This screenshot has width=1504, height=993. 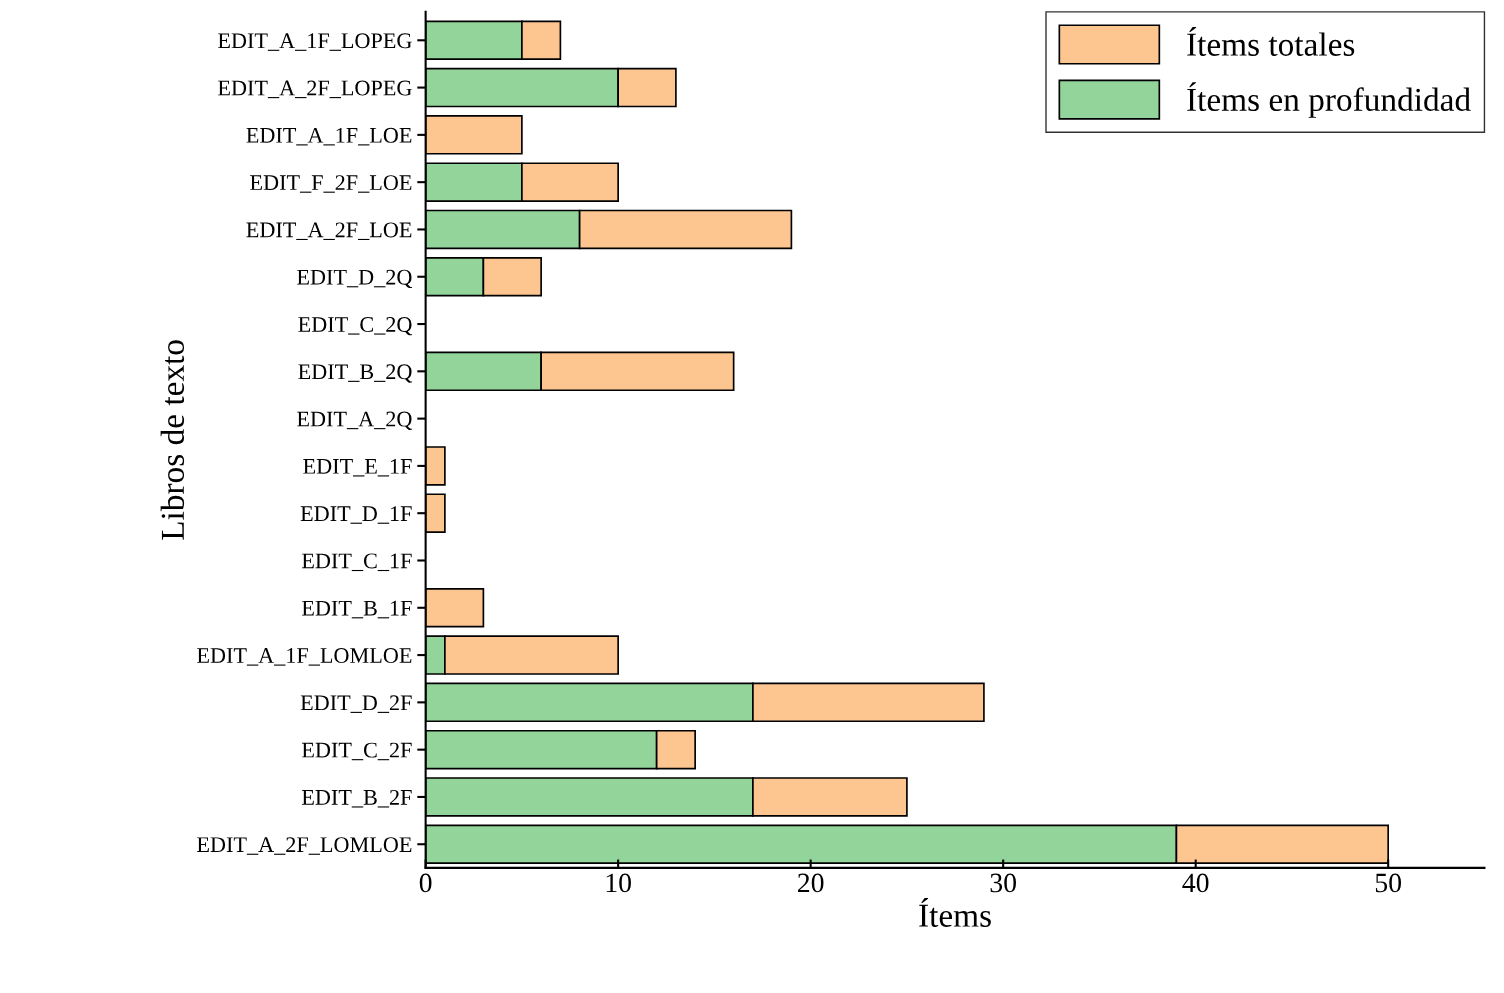 What do you see at coordinates (355, 279) in the screenshot?
I see `y-tick-label: EDIT_D_2Q` at bounding box center [355, 279].